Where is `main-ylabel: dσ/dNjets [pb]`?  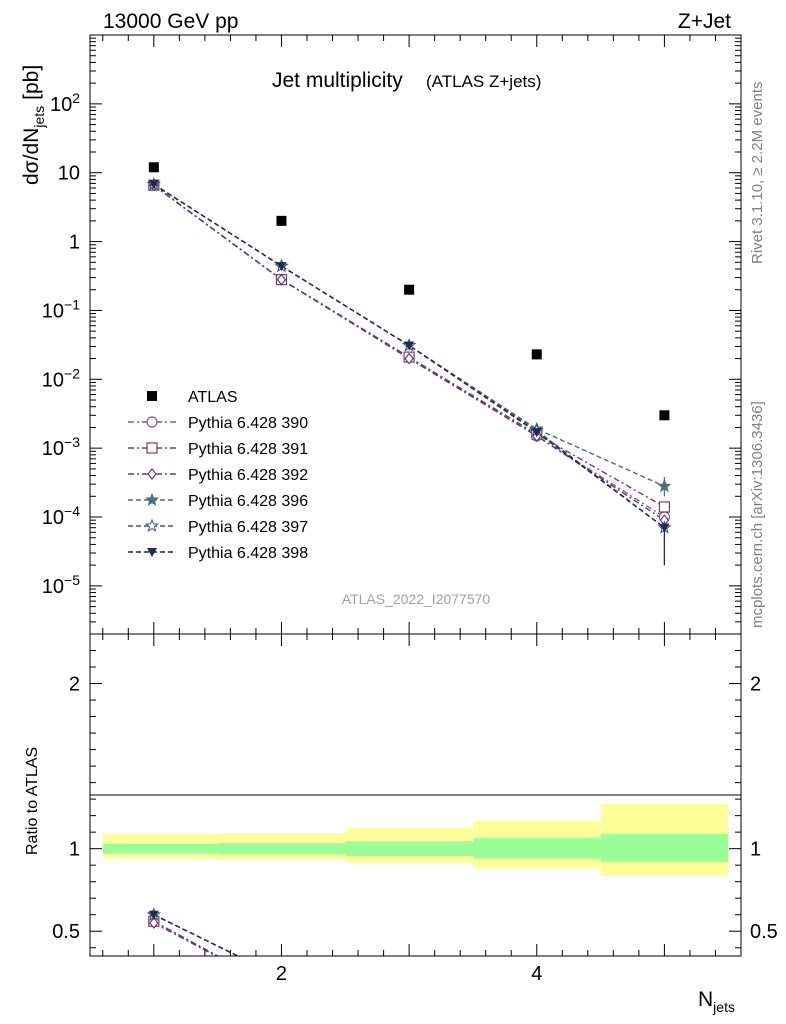
main-ylabel: dσ/dNjets [pb] is located at coordinates (33, 125).